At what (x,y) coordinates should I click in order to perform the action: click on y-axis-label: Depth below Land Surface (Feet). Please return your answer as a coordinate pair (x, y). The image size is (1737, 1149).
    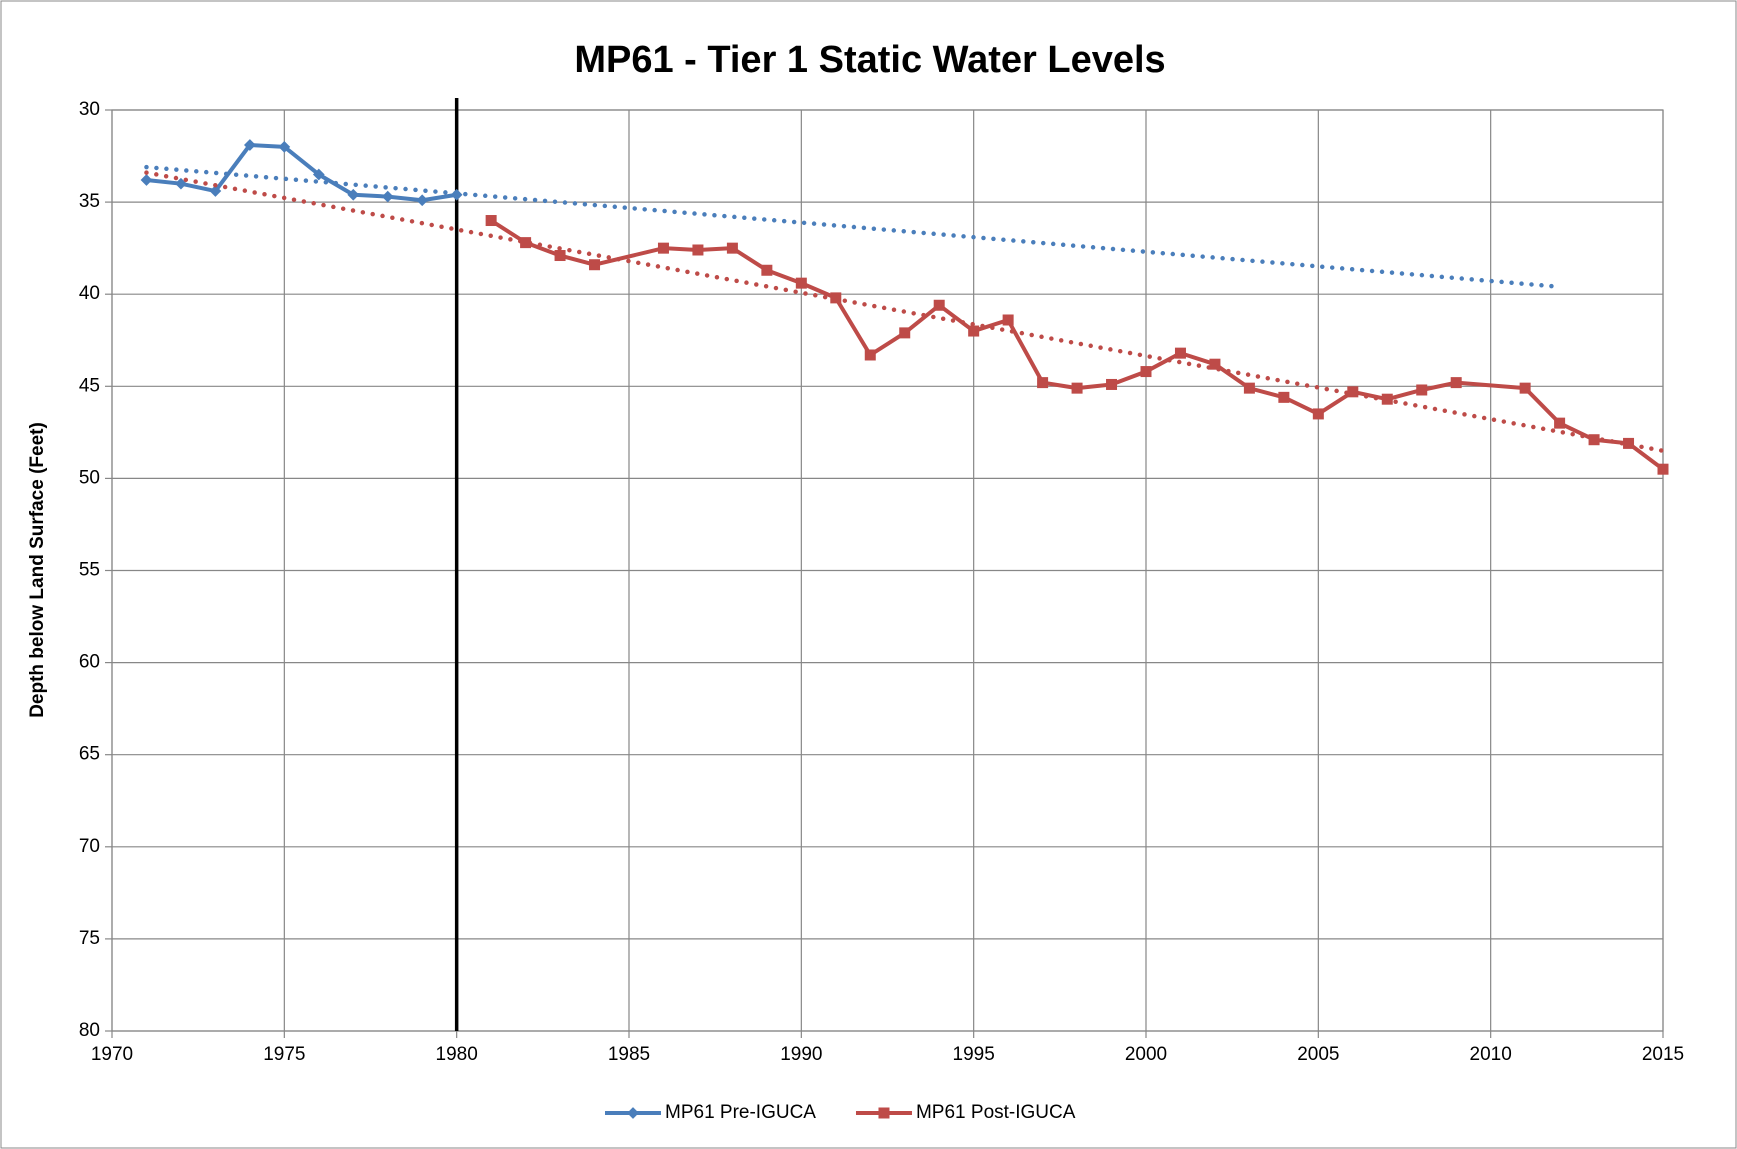
    Looking at the image, I should click on (37, 570).